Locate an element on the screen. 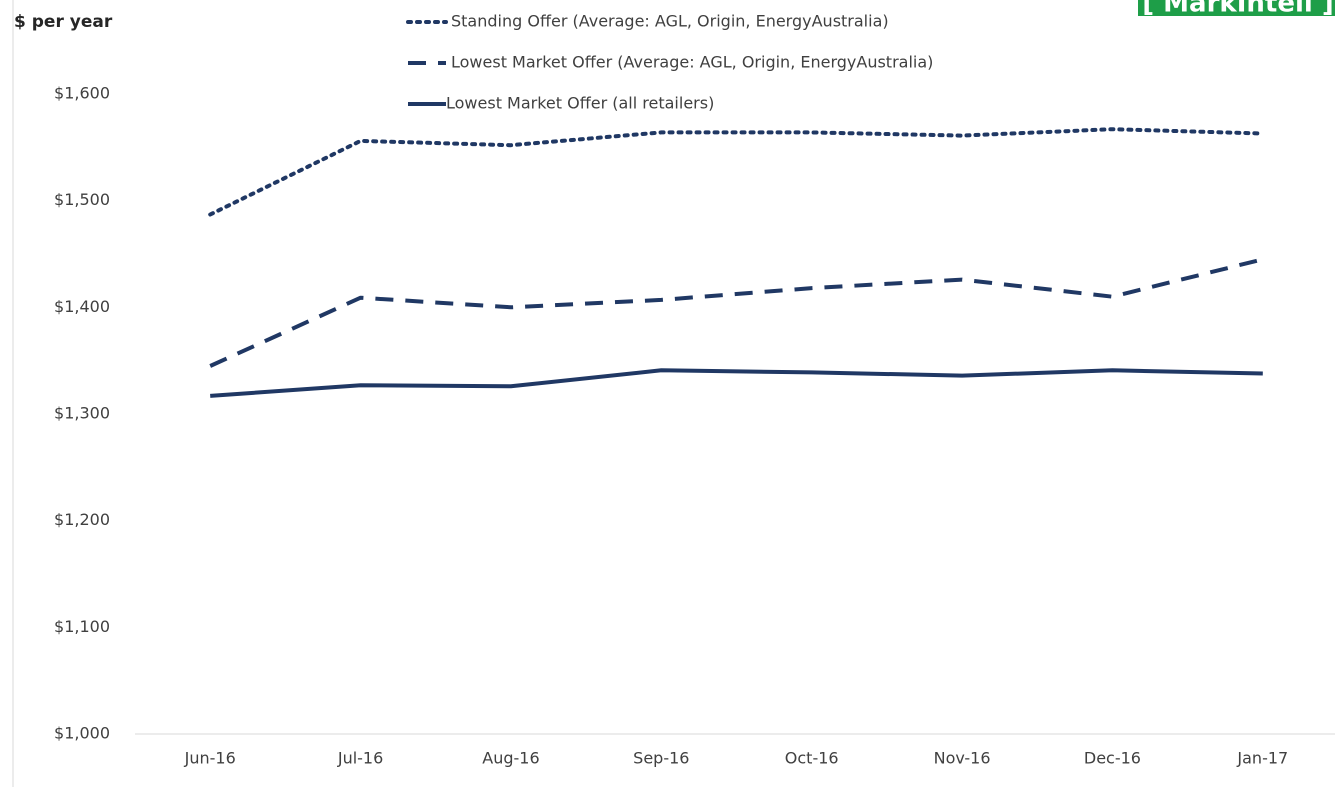 The width and height of the screenshot is (1335, 787). y-tick-label: $1,200 is located at coordinates (82, 519).